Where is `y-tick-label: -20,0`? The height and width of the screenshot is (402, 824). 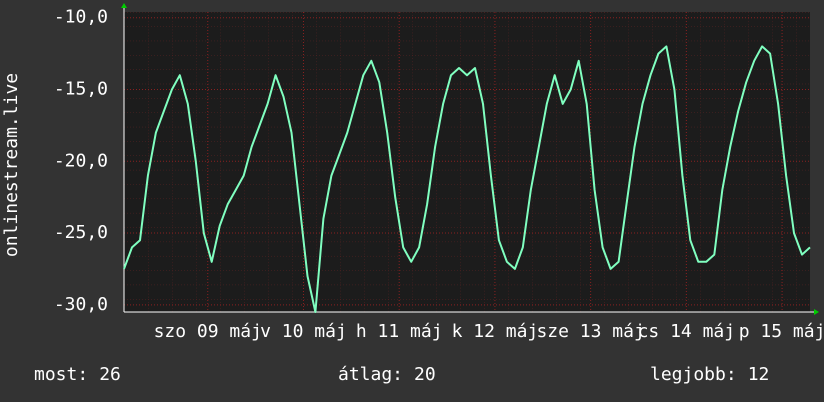
y-tick-label: -20,0 is located at coordinates (81, 160).